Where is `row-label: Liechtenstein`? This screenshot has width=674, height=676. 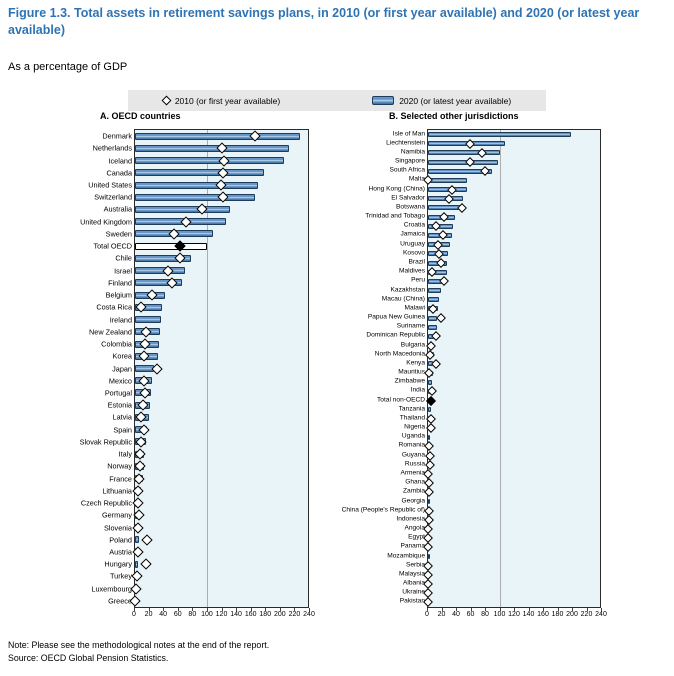
row-label: Liechtenstein is located at coordinates (405, 143).